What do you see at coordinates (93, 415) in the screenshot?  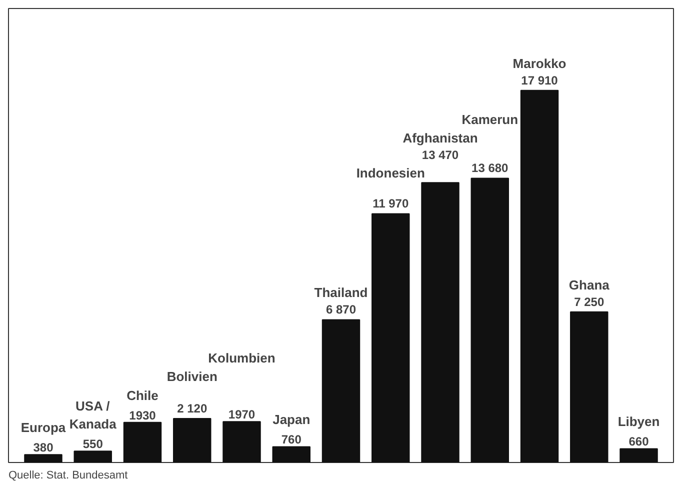 I see `x-tick-label: USA / Kanada` at bounding box center [93, 415].